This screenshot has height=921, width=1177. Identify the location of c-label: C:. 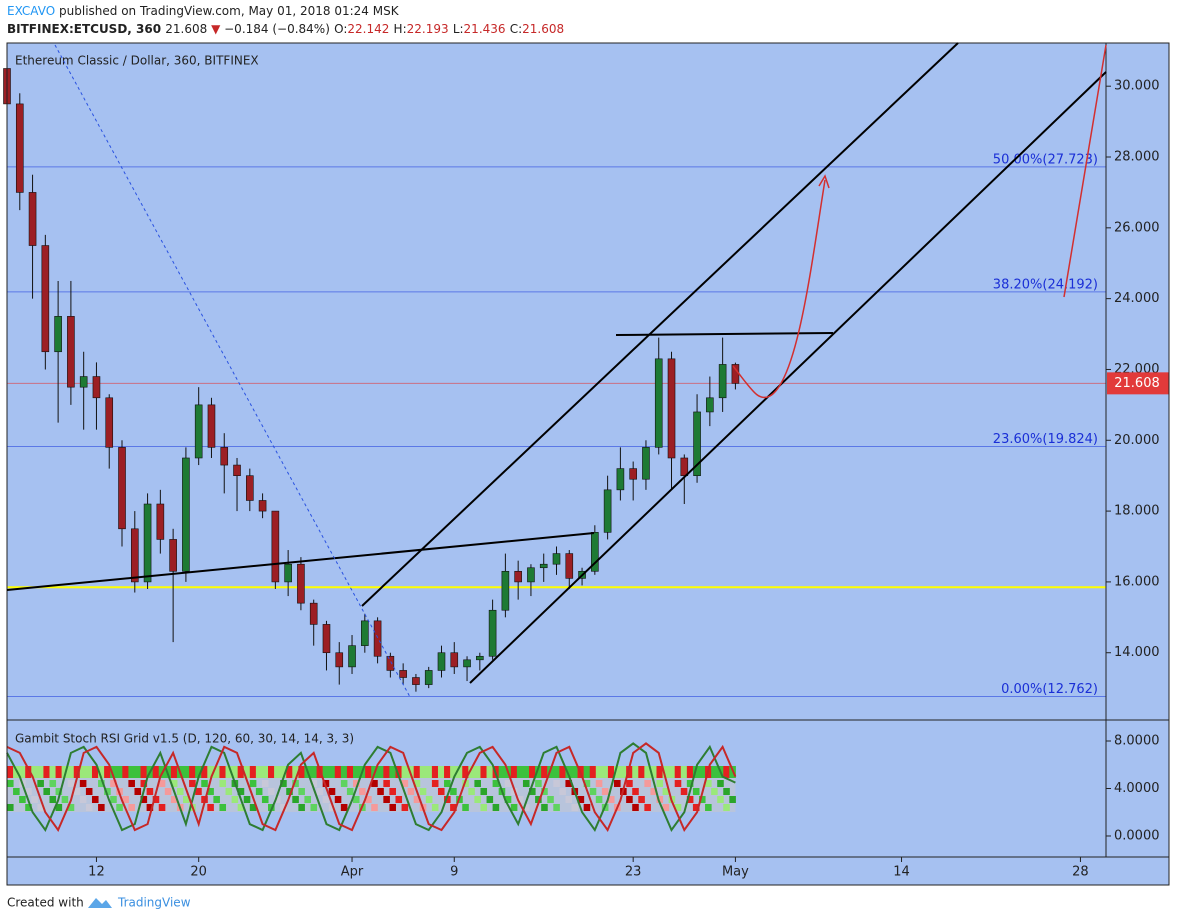
(516, 29).